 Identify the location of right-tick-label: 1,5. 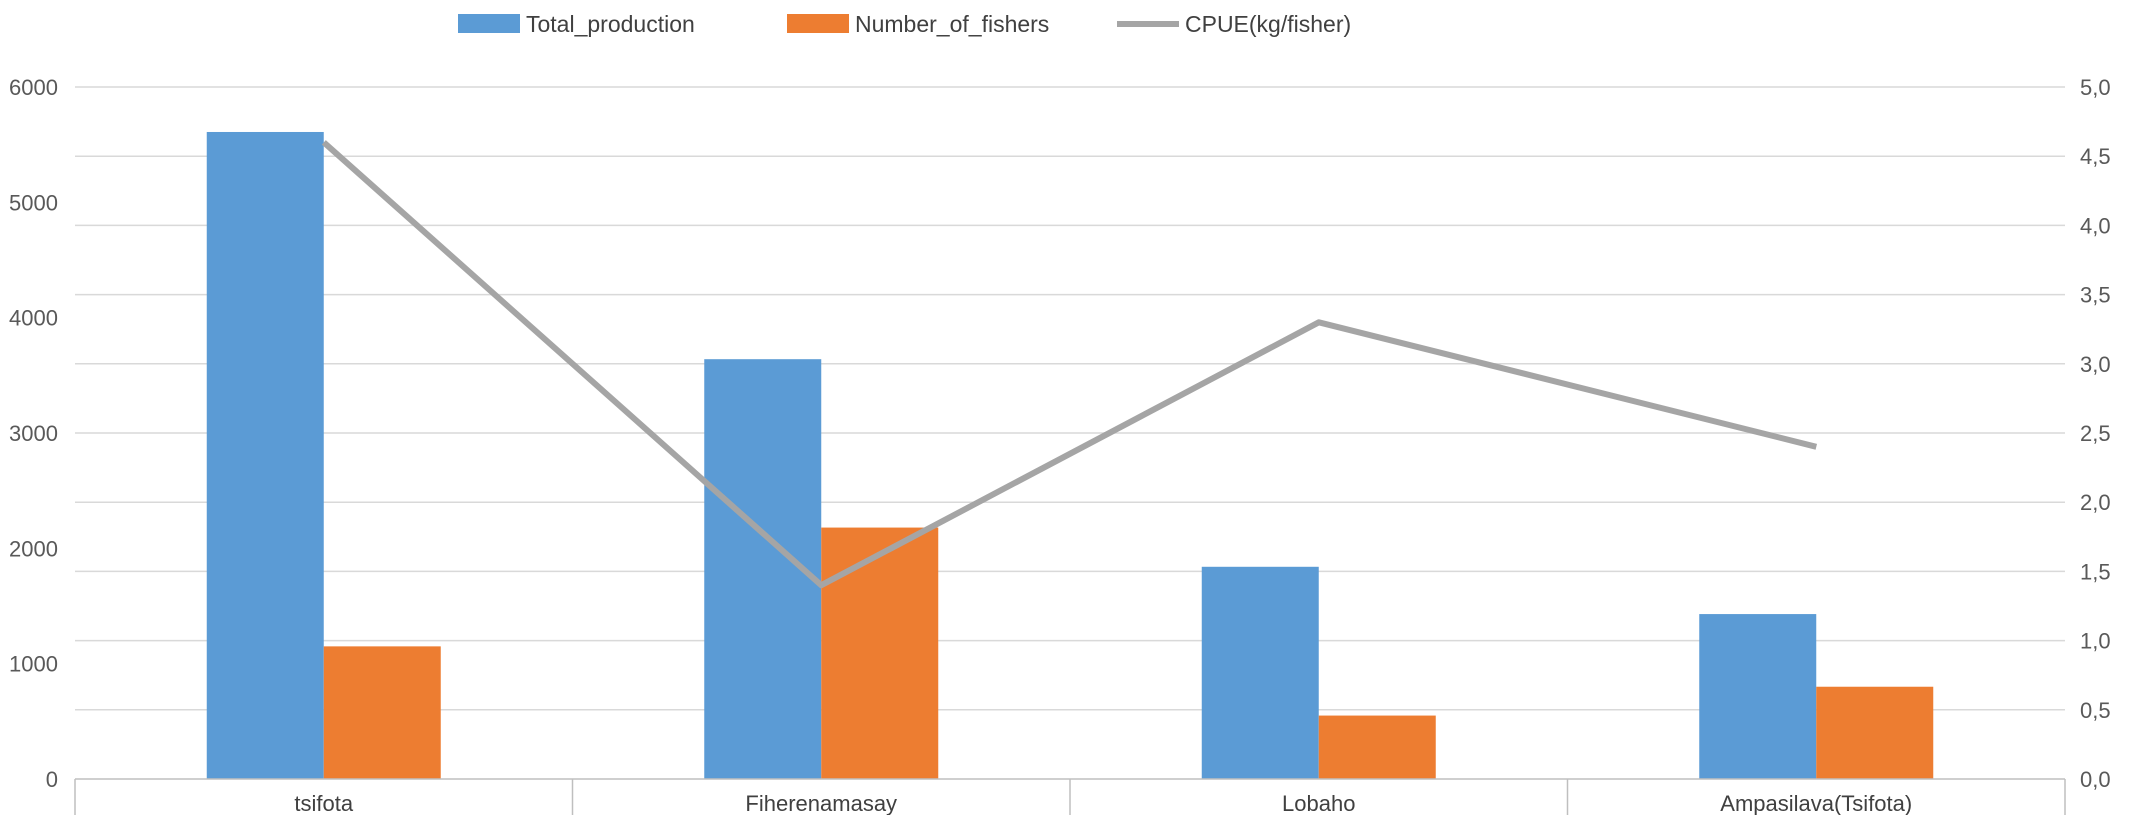
(2095, 571).